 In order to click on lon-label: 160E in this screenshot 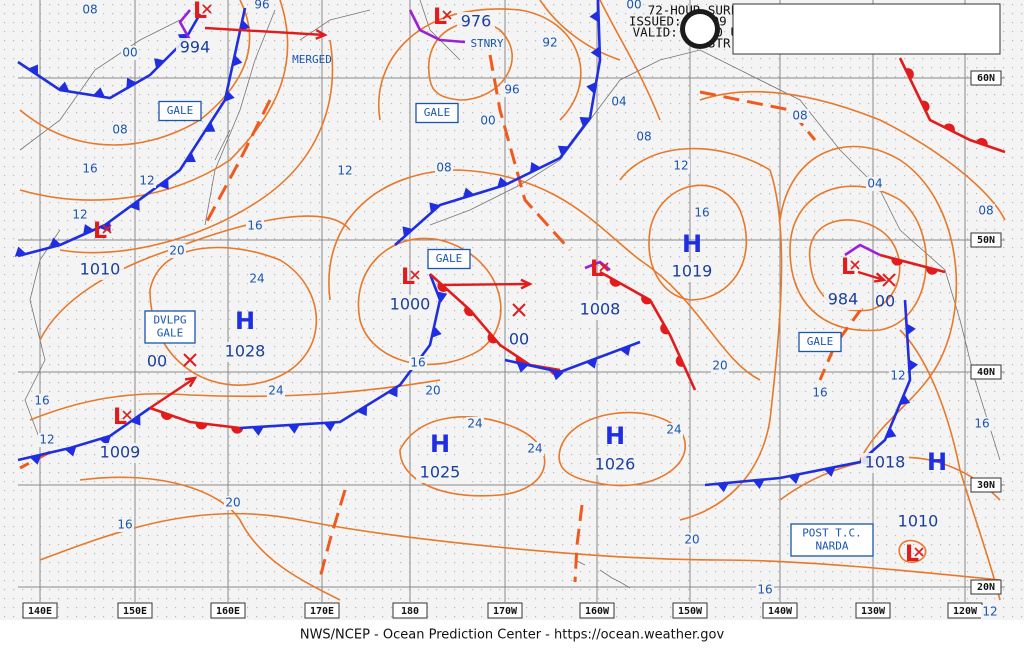, I will do `click(228, 611)`.